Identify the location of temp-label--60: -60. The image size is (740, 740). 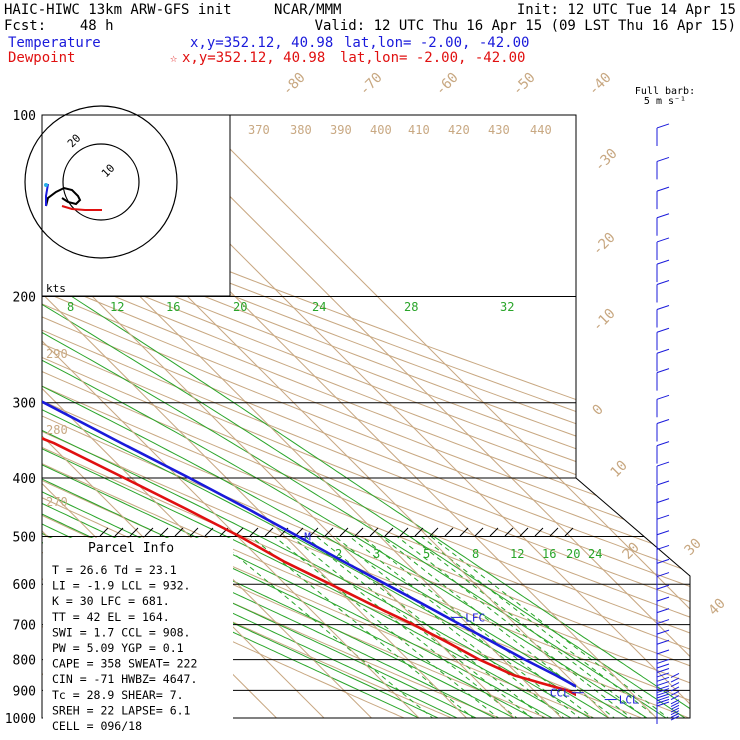
(447, 84).